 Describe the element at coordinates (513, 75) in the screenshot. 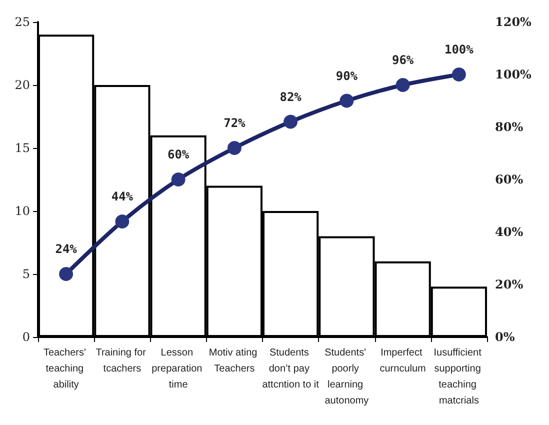

I see `y2-tick-label: 100%` at that location.